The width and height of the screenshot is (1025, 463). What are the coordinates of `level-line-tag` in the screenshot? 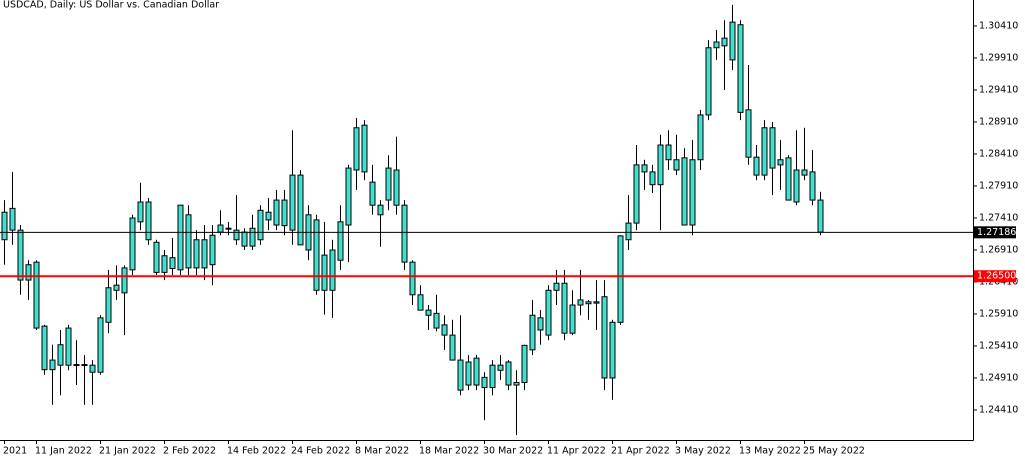 It's located at (995, 276).